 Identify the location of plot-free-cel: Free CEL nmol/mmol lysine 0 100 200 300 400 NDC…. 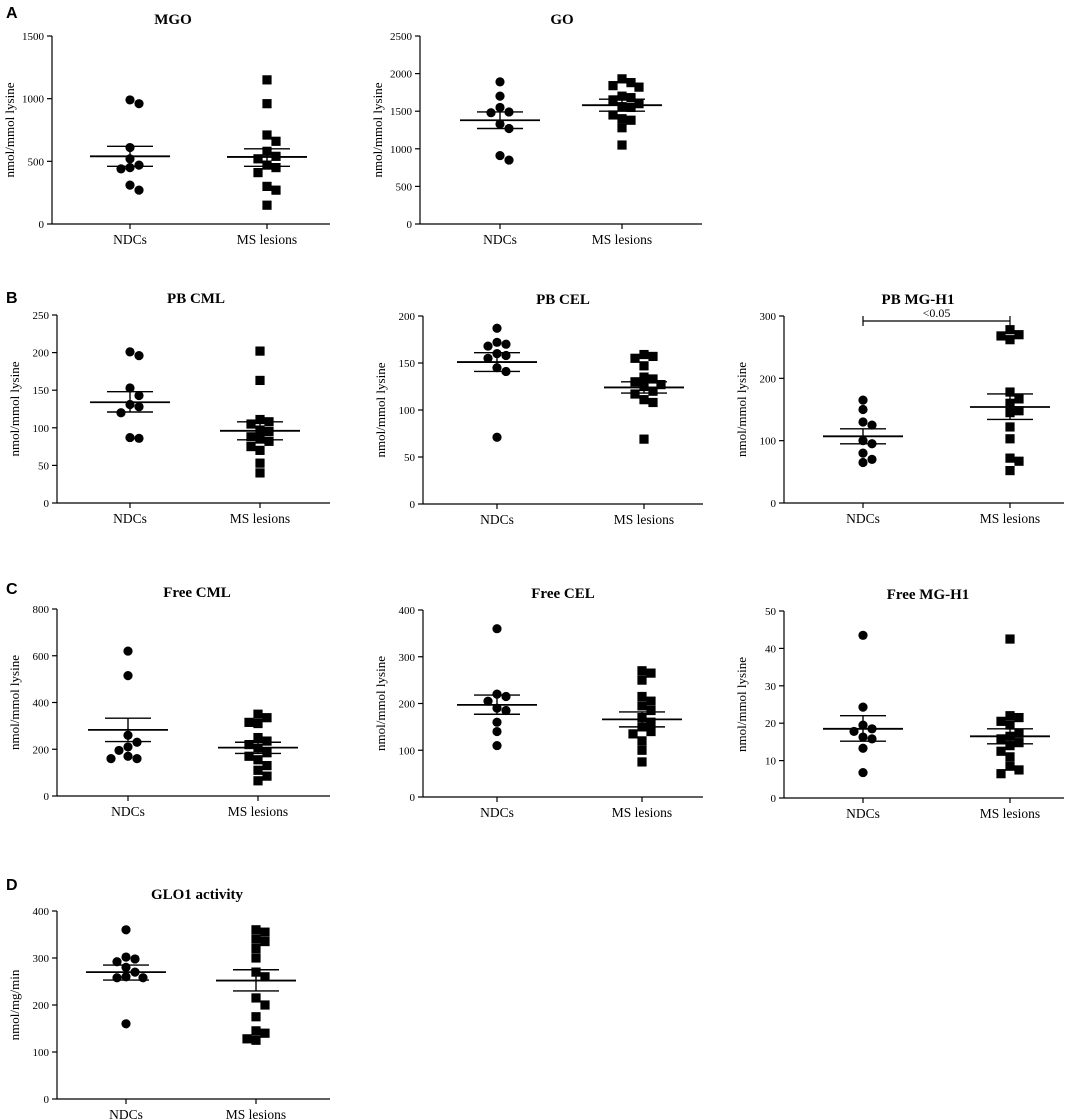
(538, 703).